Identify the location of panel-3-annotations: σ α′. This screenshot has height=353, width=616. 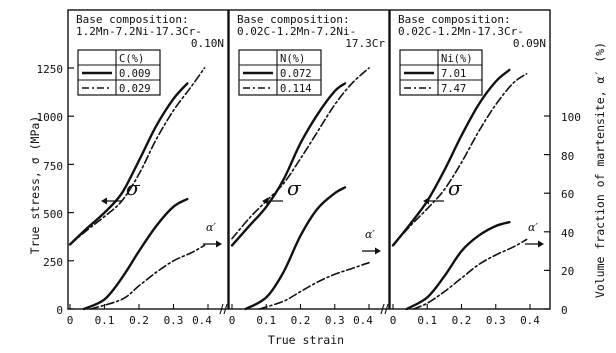
(493, 205).